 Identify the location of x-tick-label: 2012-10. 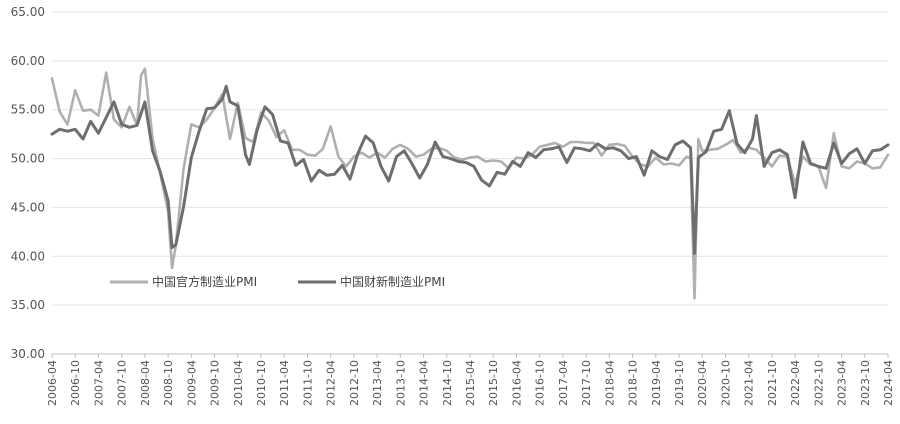
(354, 383).